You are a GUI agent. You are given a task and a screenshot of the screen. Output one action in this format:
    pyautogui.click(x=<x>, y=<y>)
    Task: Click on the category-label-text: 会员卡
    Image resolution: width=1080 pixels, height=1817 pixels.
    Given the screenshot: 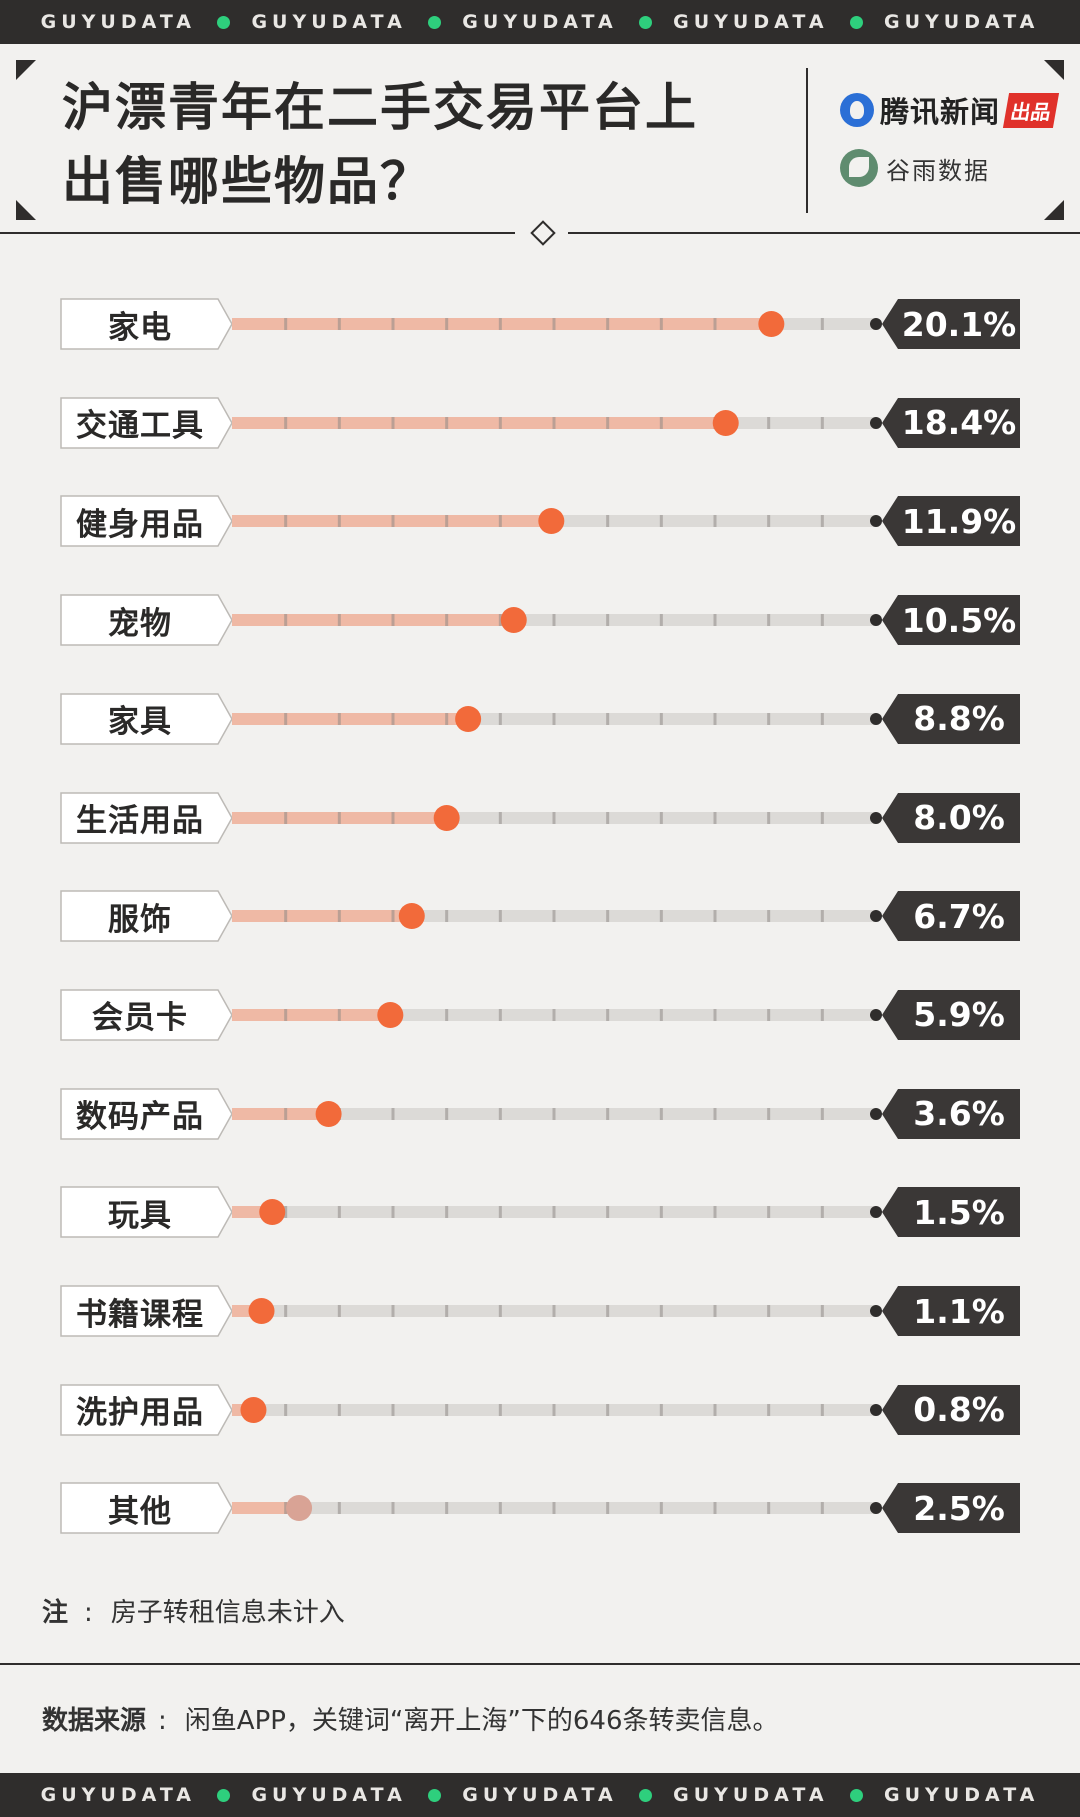 What is the action you would take?
    pyautogui.click(x=140, y=1018)
    